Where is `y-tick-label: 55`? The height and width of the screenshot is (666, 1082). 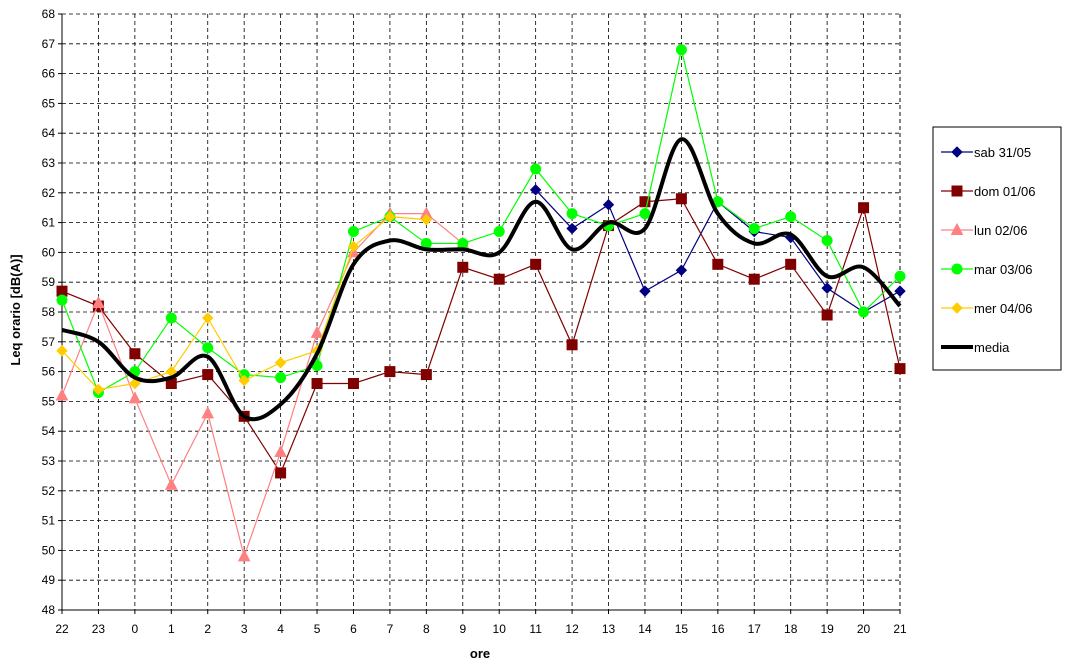 y-tick-label: 55 is located at coordinates (49, 401).